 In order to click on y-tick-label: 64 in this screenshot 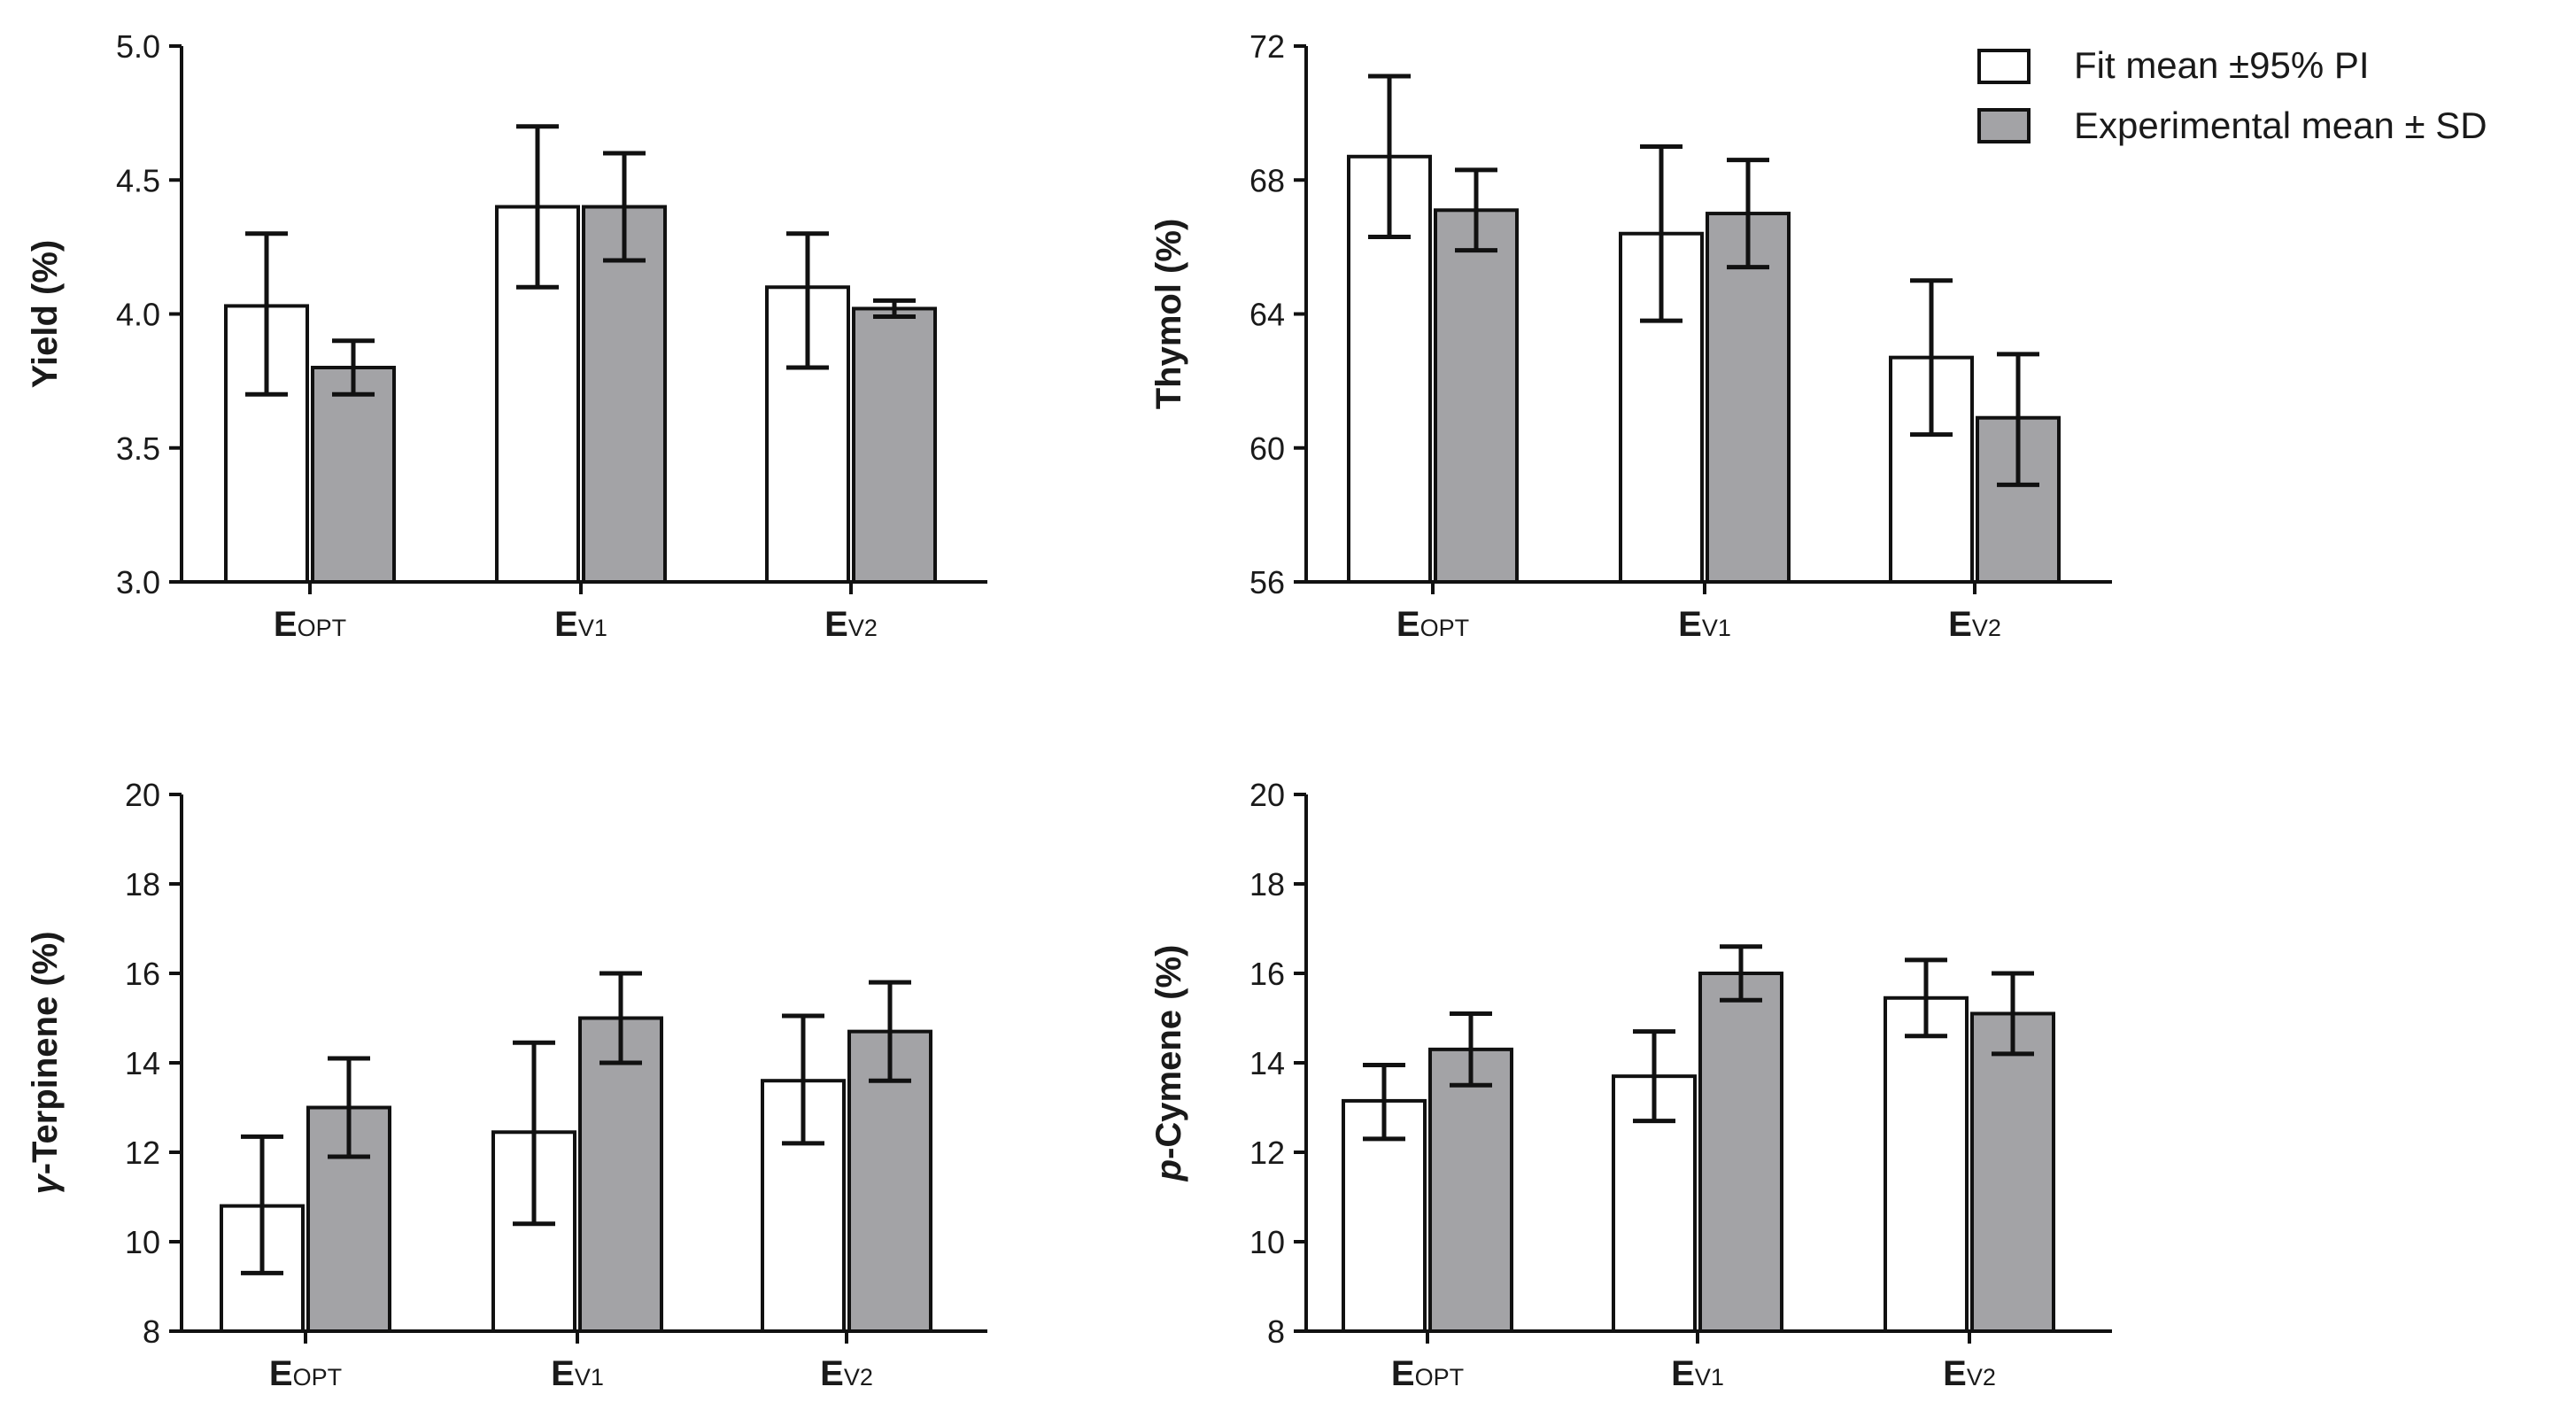, I will do `click(1267, 315)`.